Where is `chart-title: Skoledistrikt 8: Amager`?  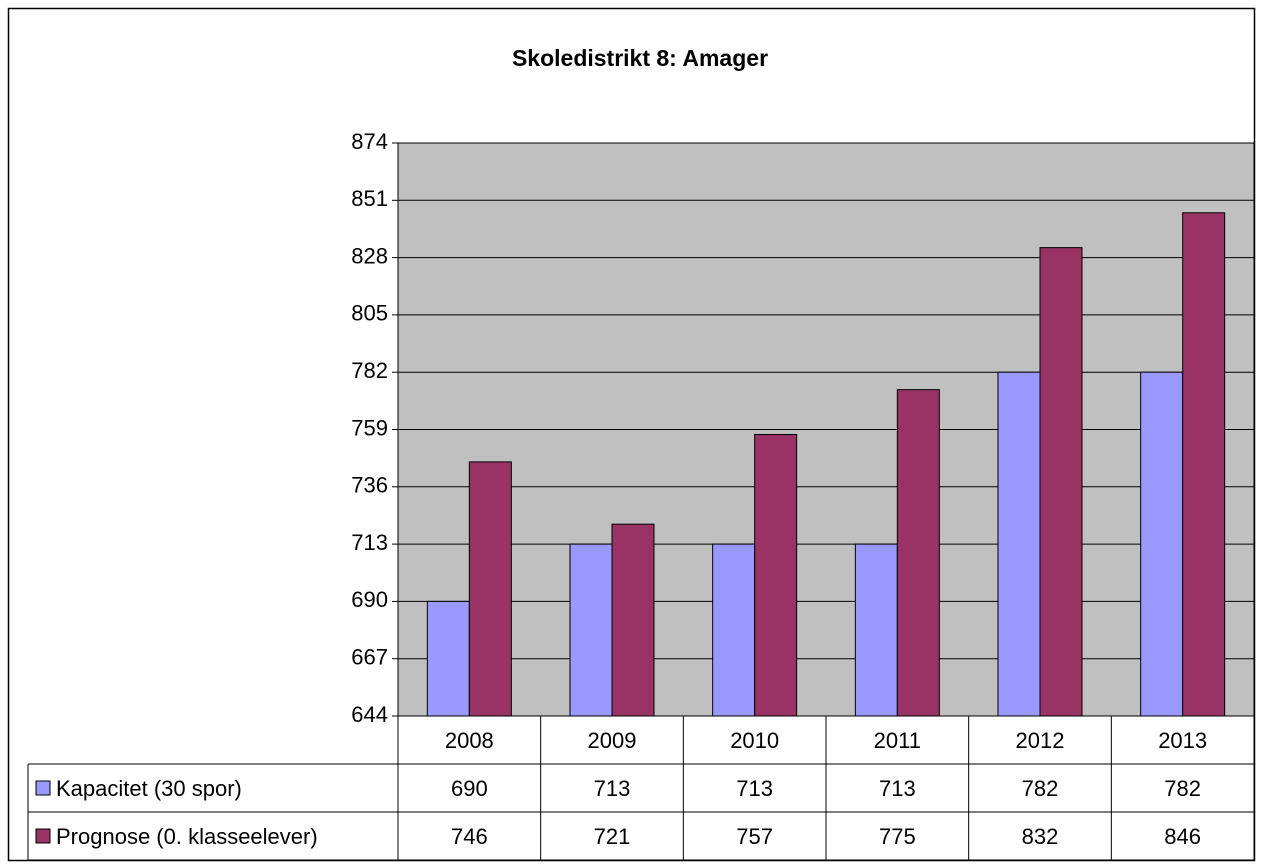
chart-title: Skoledistrikt 8: Amager is located at coordinates (640, 58).